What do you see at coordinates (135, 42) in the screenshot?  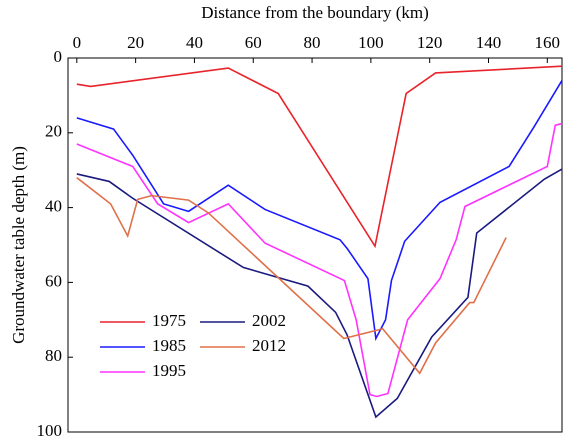 I see `x-tick-label: 20` at bounding box center [135, 42].